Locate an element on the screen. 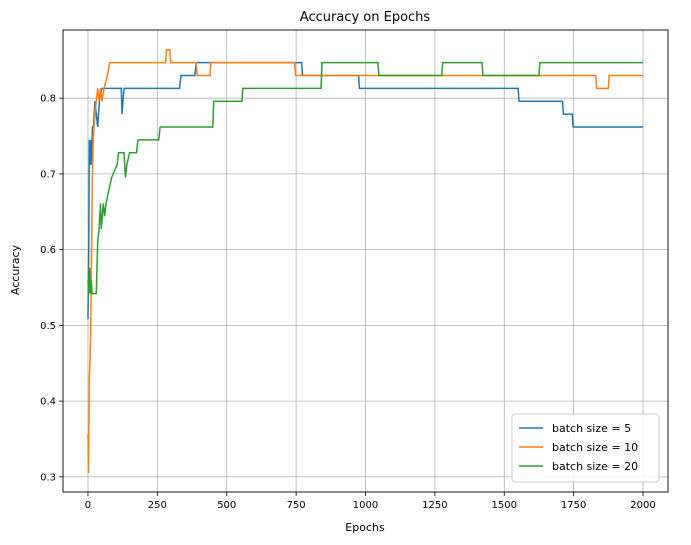 The height and width of the screenshot is (545, 691). x-axis-ticks: 0 250 500 750 1000 1250 1500 1750 2000 is located at coordinates (370, 501).